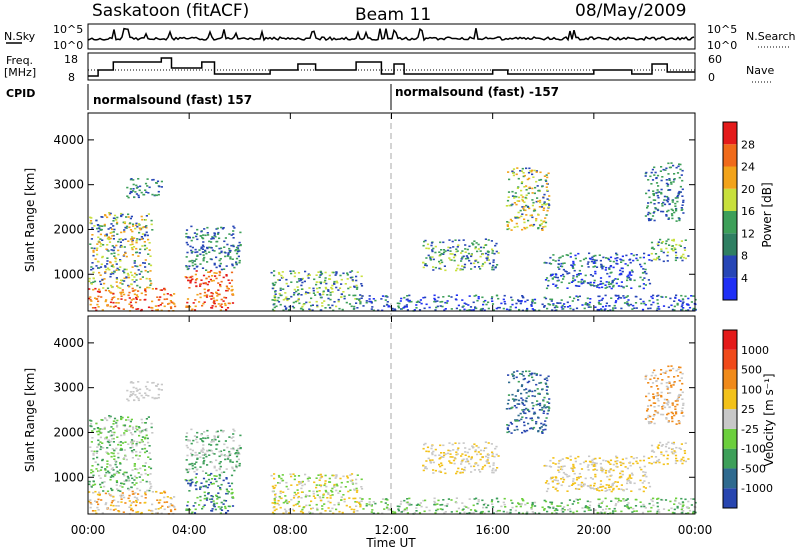 The width and height of the screenshot is (800, 554). Describe the element at coordinates (30, 420) in the screenshot. I see `velocity-ylabel: Slant Range [km]` at that location.